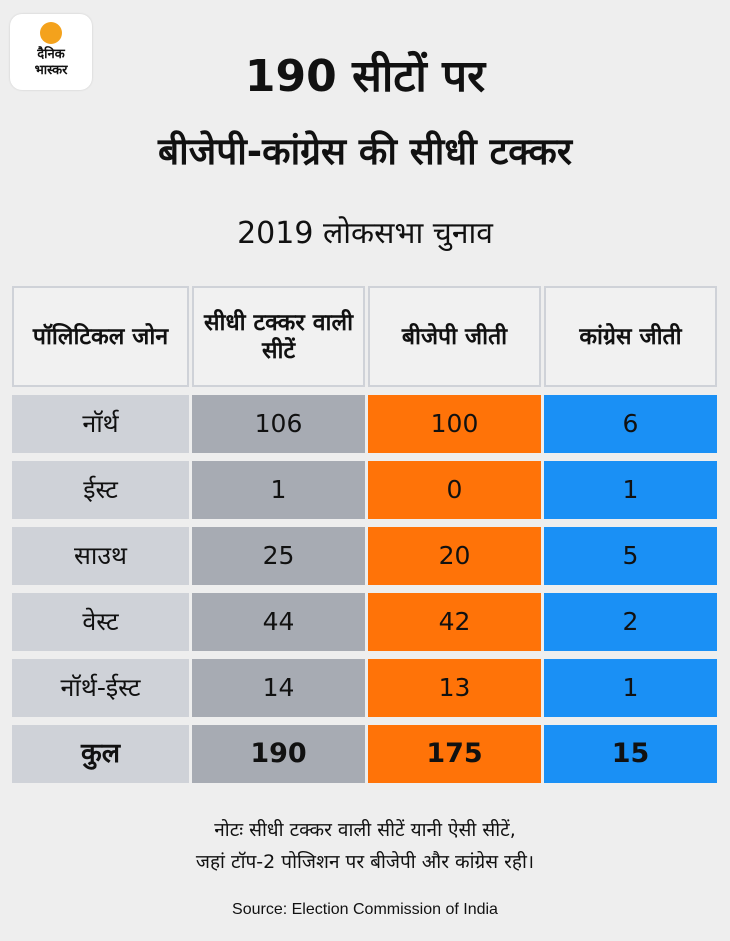 Image resolution: width=730 pixels, height=941 pixels. Describe the element at coordinates (454, 556) in the screenshot. I see `bjp-cell: 20` at that location.